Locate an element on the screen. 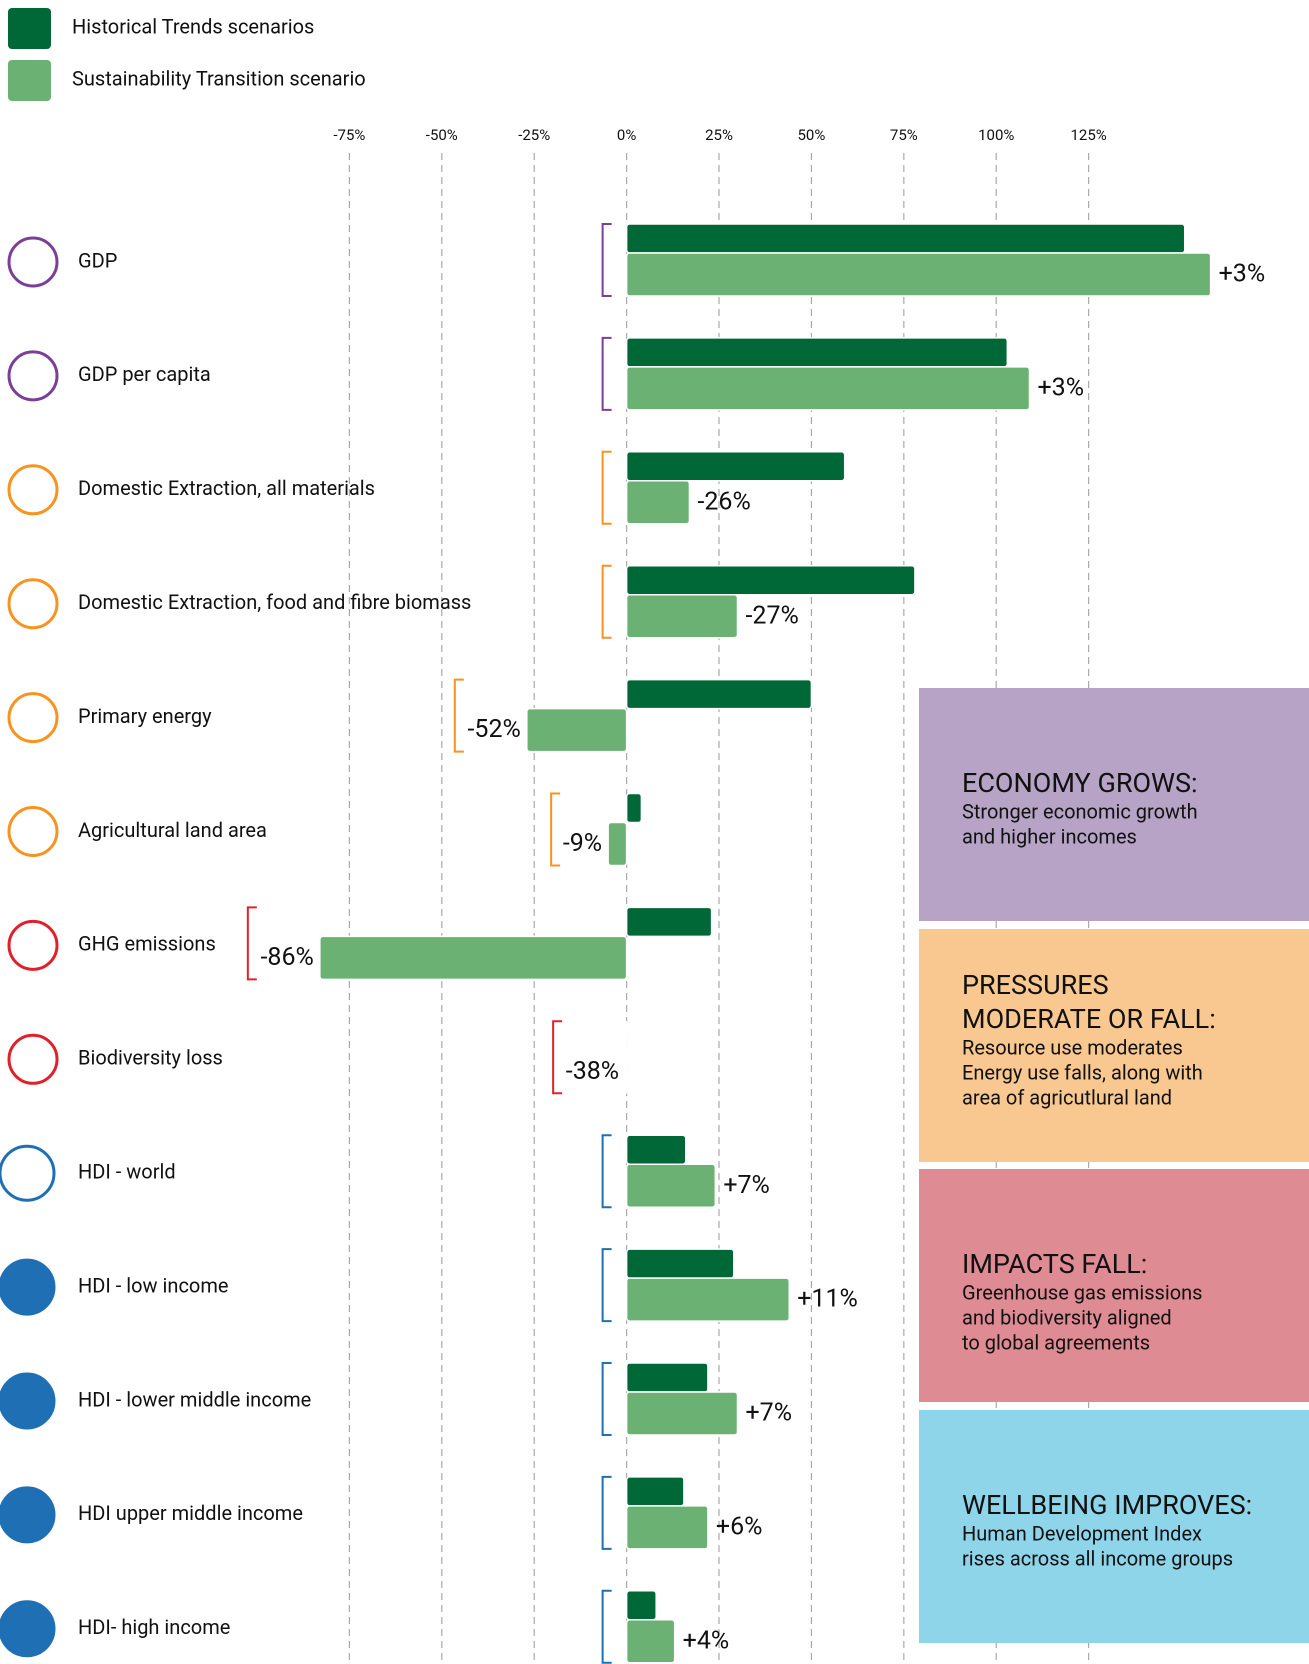  x-tick-label: -50% is located at coordinates (442, 135).